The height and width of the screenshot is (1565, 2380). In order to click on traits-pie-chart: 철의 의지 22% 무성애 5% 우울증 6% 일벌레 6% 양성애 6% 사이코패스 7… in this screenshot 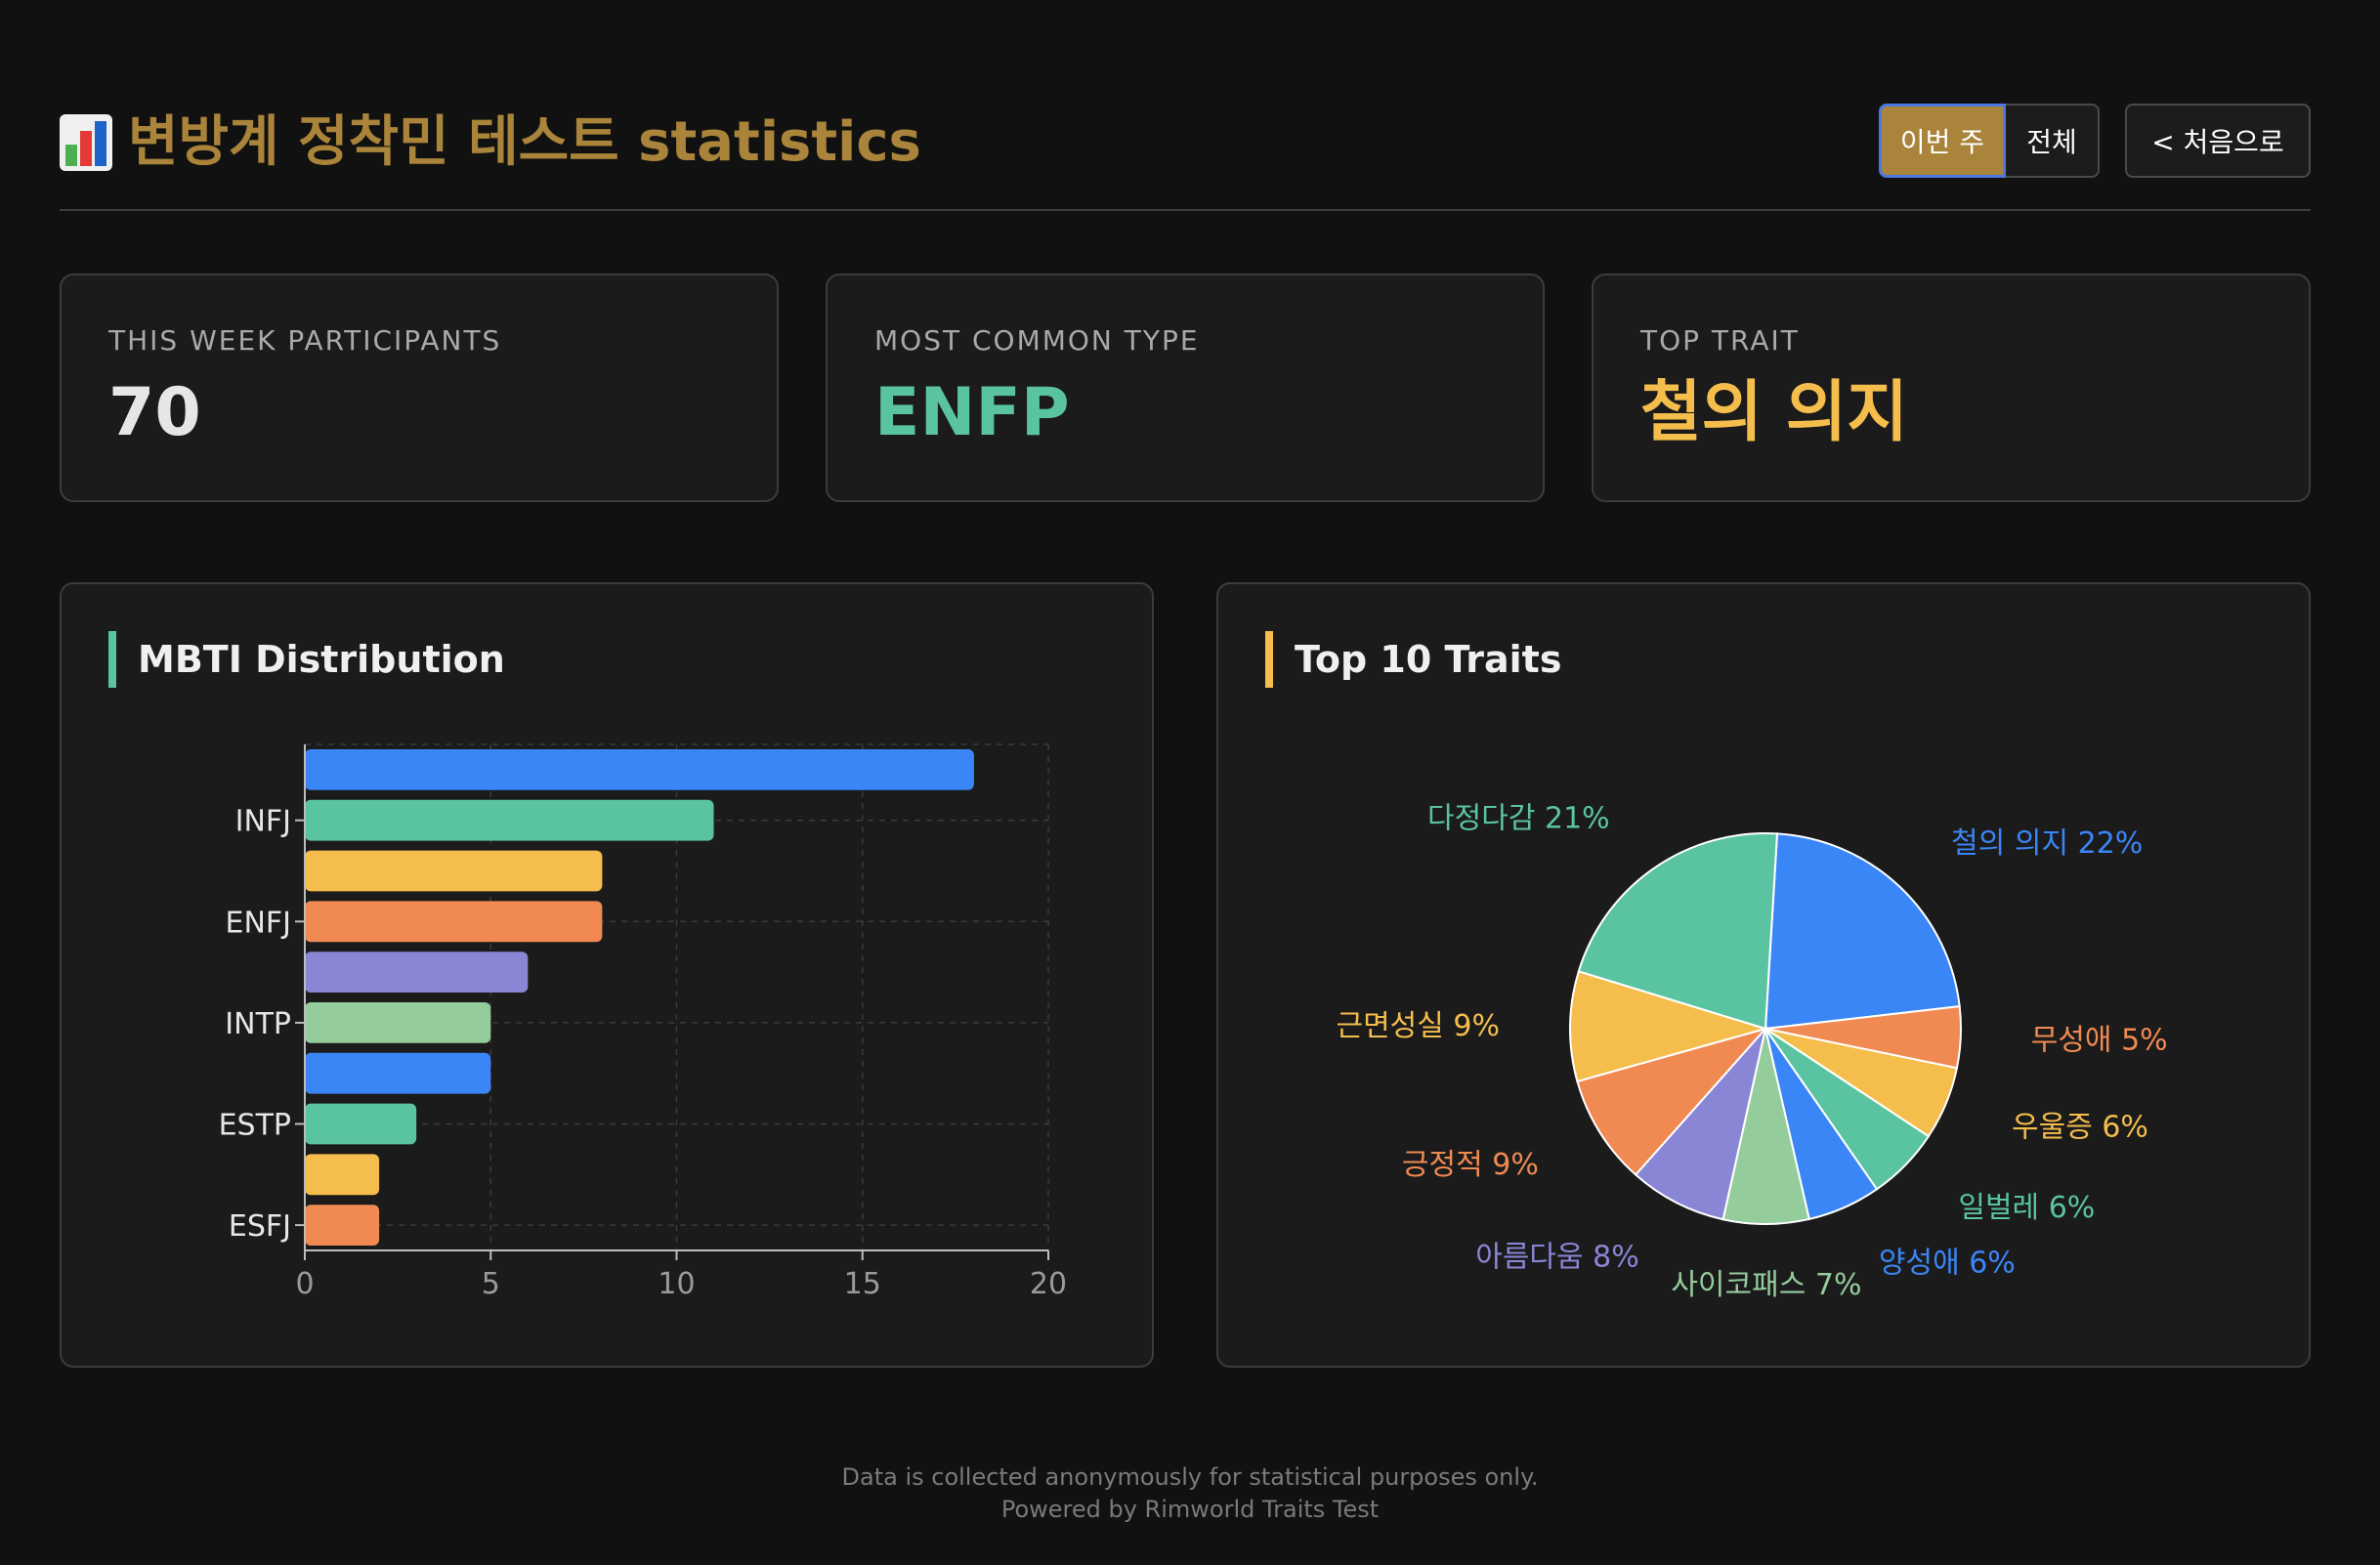, I will do `click(1752, 1052)`.